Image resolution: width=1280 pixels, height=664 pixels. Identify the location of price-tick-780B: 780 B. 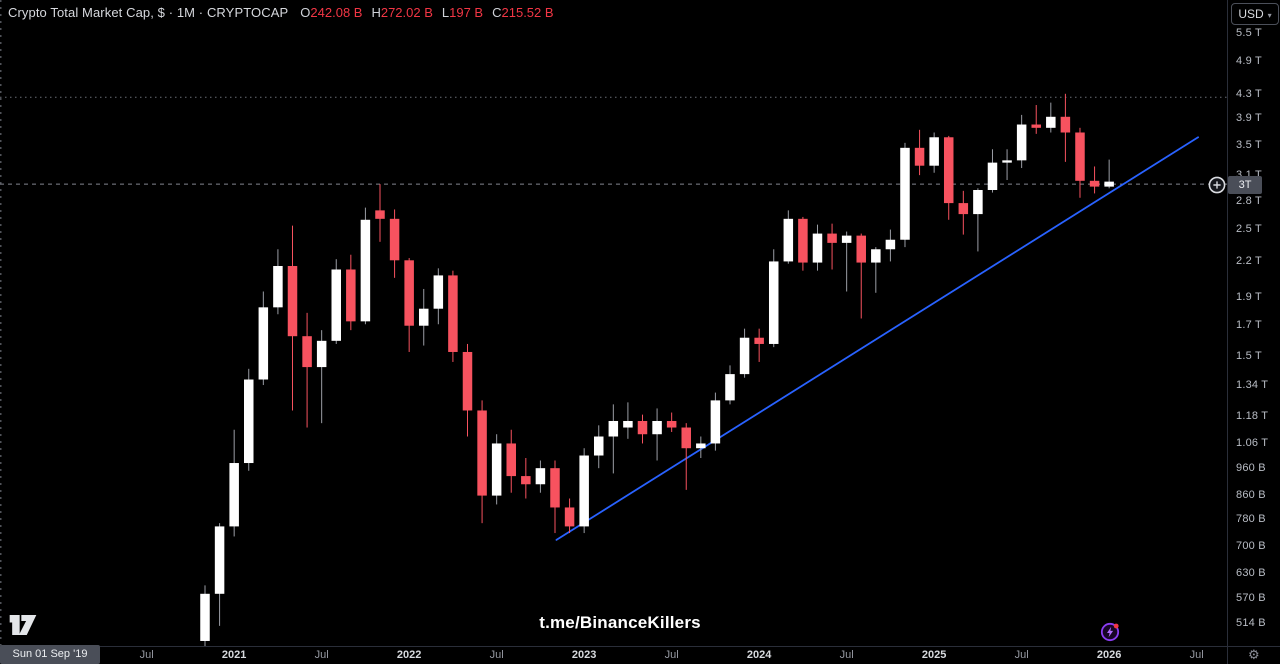
(1251, 519).